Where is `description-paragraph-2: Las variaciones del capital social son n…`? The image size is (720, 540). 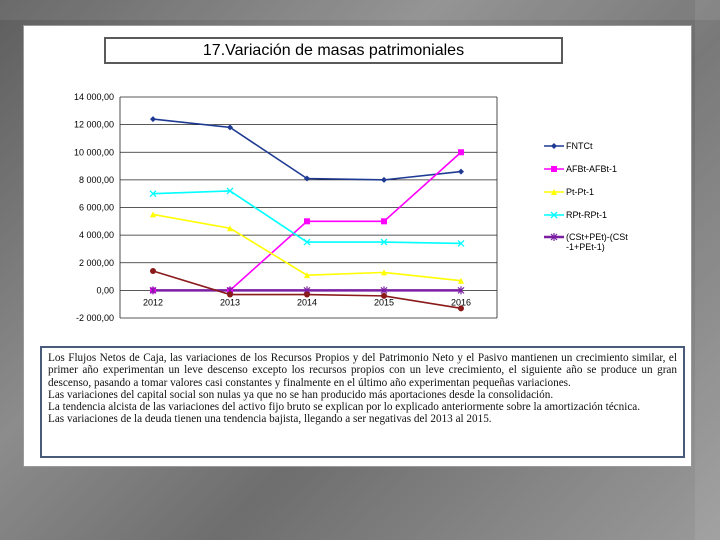
description-paragraph-2: Las variaciones del capital social son n… is located at coordinates (301, 394).